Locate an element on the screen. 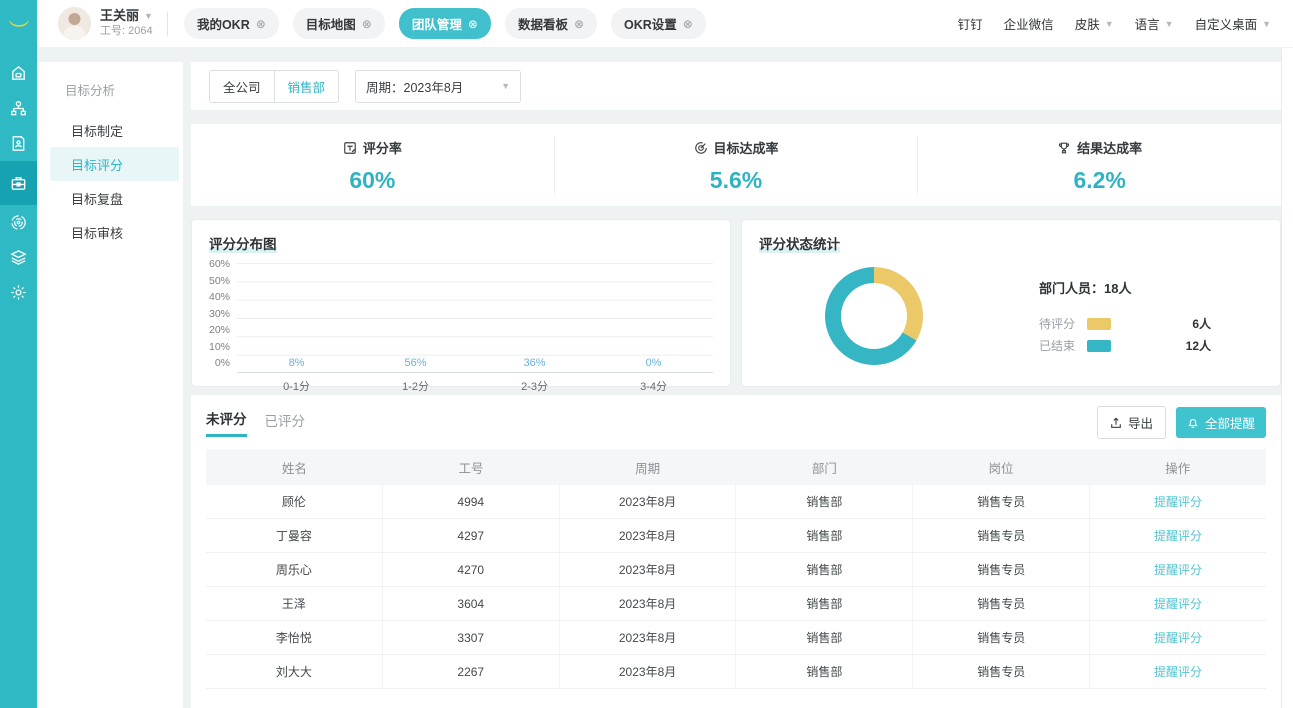  org-chart-icon is located at coordinates (18, 108).